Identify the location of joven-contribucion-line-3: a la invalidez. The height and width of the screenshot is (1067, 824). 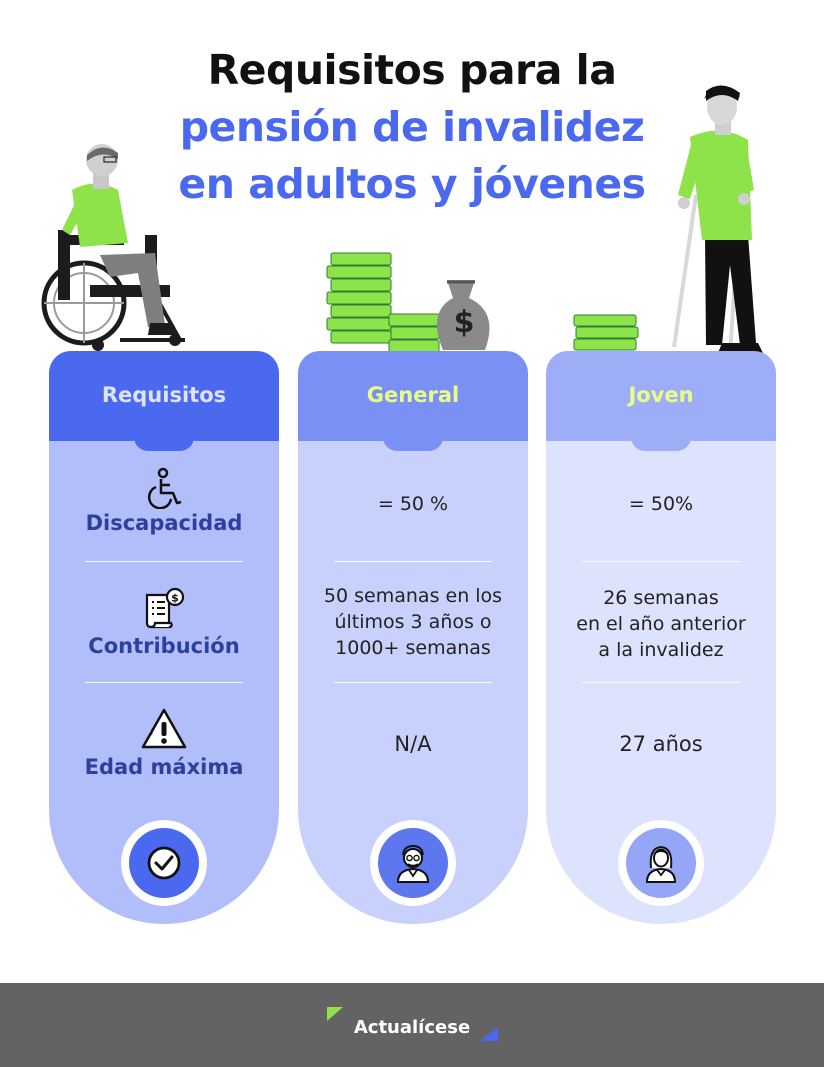
(661, 650).